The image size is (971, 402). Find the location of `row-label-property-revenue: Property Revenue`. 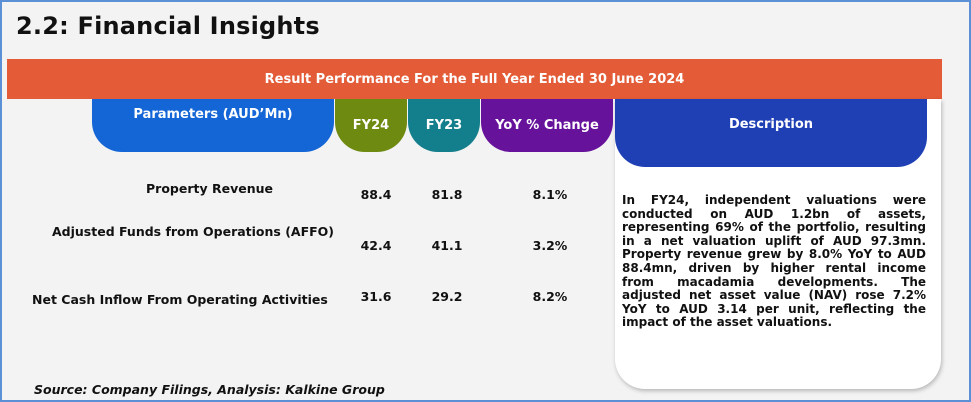

row-label-property-revenue: Property Revenue is located at coordinates (209, 188).